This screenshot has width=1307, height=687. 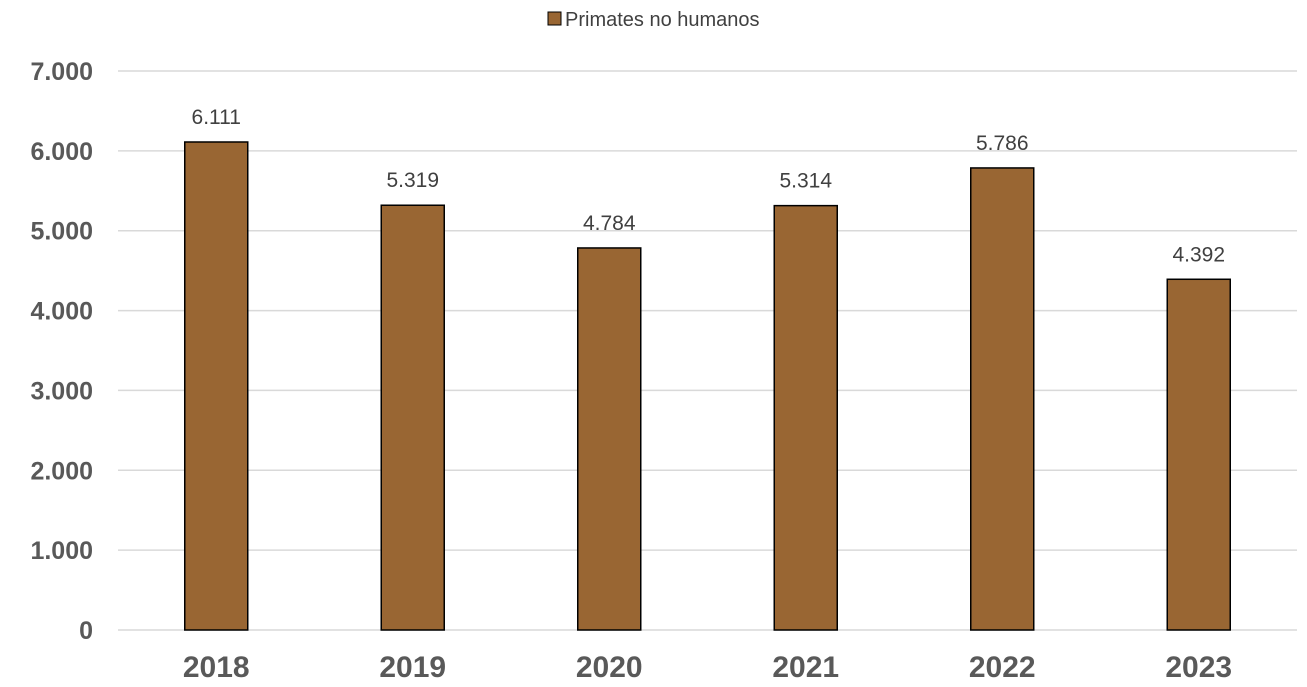 What do you see at coordinates (61, 152) in the screenshot?
I see `y-tick-label: 6.000` at bounding box center [61, 152].